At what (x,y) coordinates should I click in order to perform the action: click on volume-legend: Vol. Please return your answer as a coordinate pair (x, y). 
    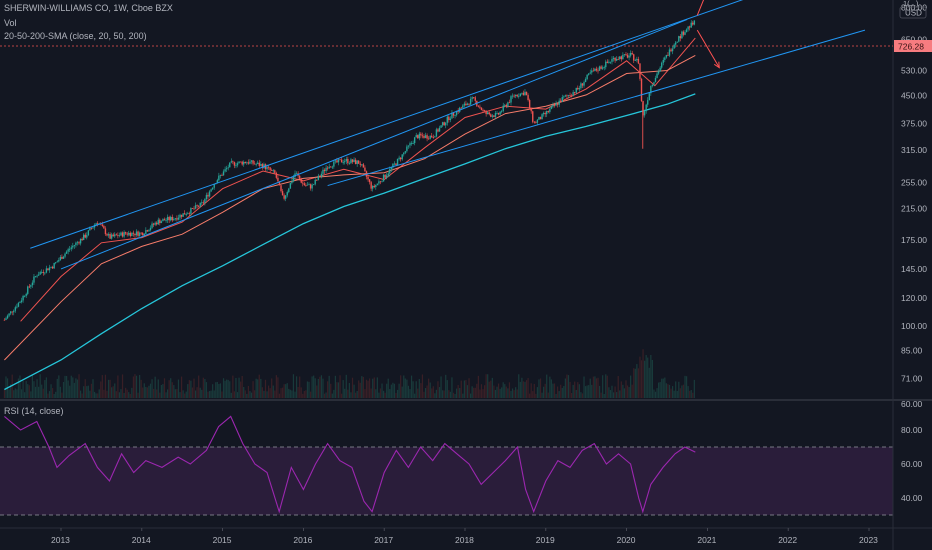
    Looking at the image, I should click on (10, 23).